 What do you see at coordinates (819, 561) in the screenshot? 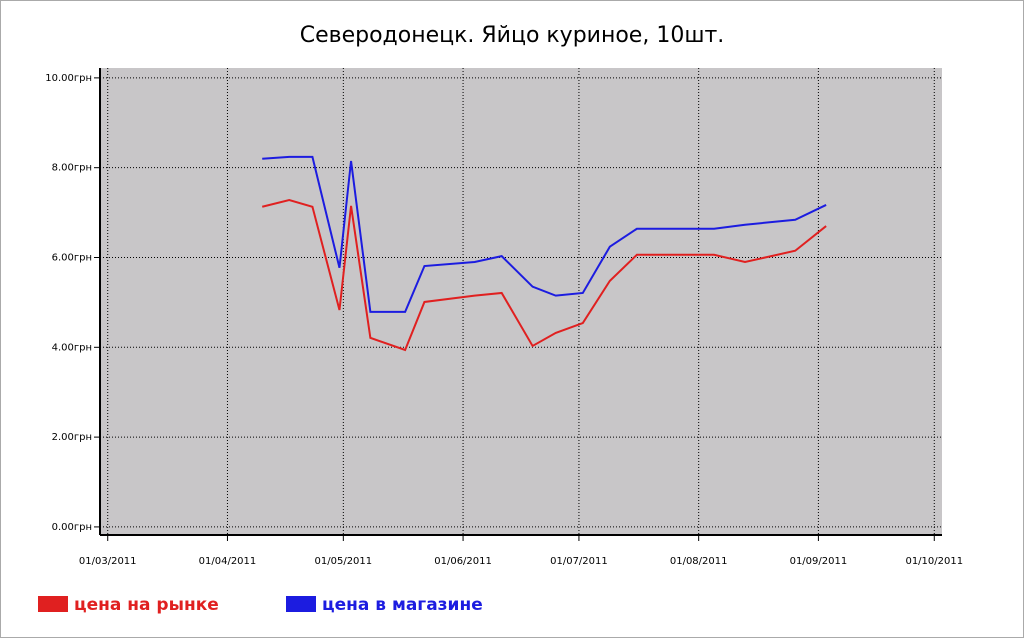
I see `x-tick-label: 01/09/2011` at bounding box center [819, 561].